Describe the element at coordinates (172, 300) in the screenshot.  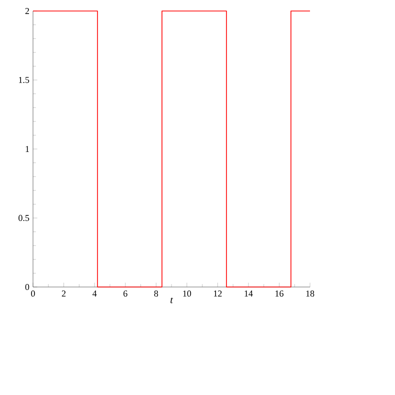
I see `x-axis-title: t` at that location.